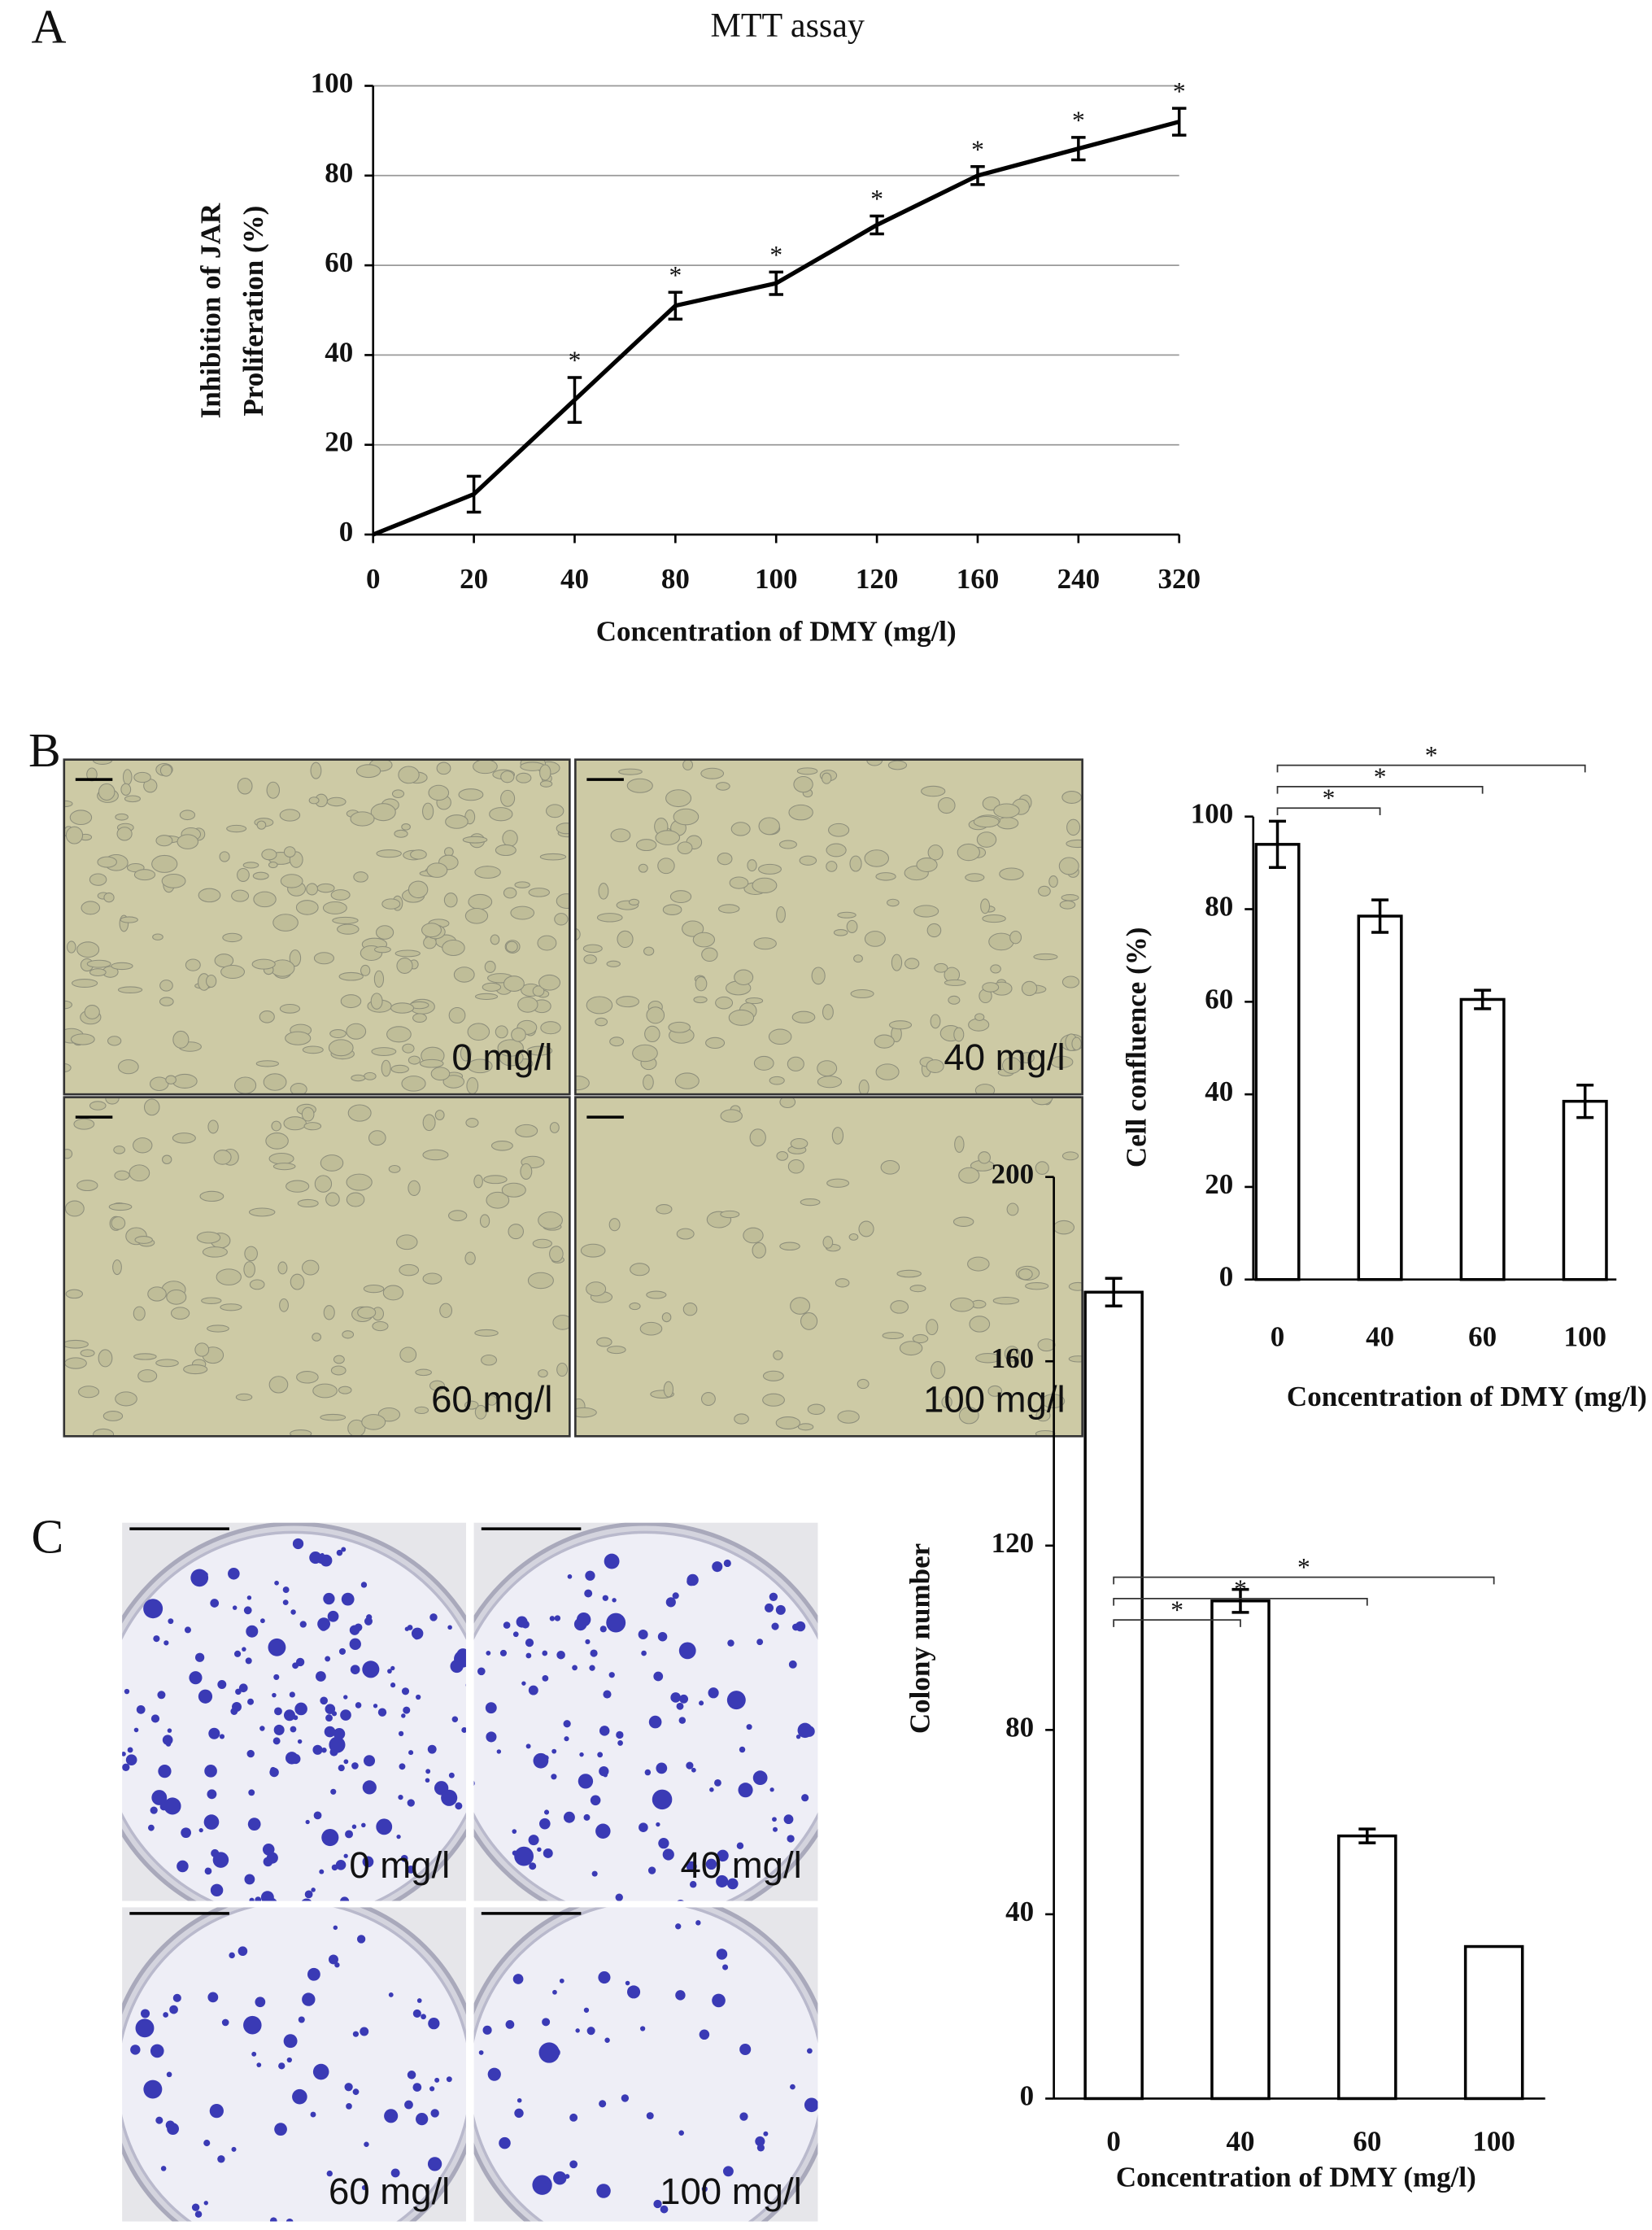 Image resolution: width=1652 pixels, height=2230 pixels. I want to click on x-tick-label: 240, so click(1079, 579).